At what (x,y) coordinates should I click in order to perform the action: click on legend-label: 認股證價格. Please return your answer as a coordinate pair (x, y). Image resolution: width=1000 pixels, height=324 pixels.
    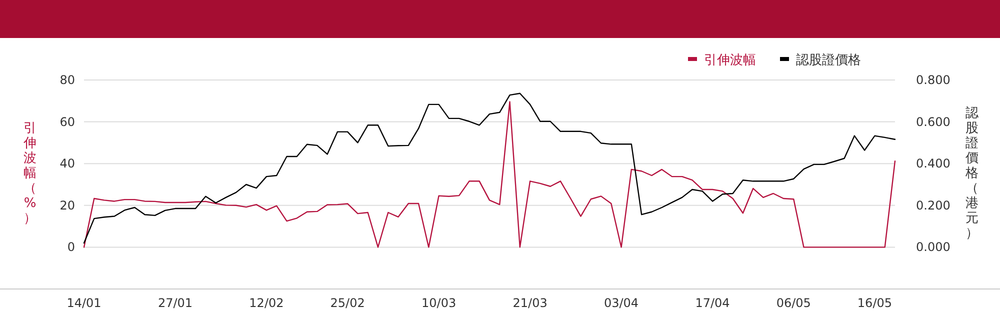
    Looking at the image, I should click on (828, 60).